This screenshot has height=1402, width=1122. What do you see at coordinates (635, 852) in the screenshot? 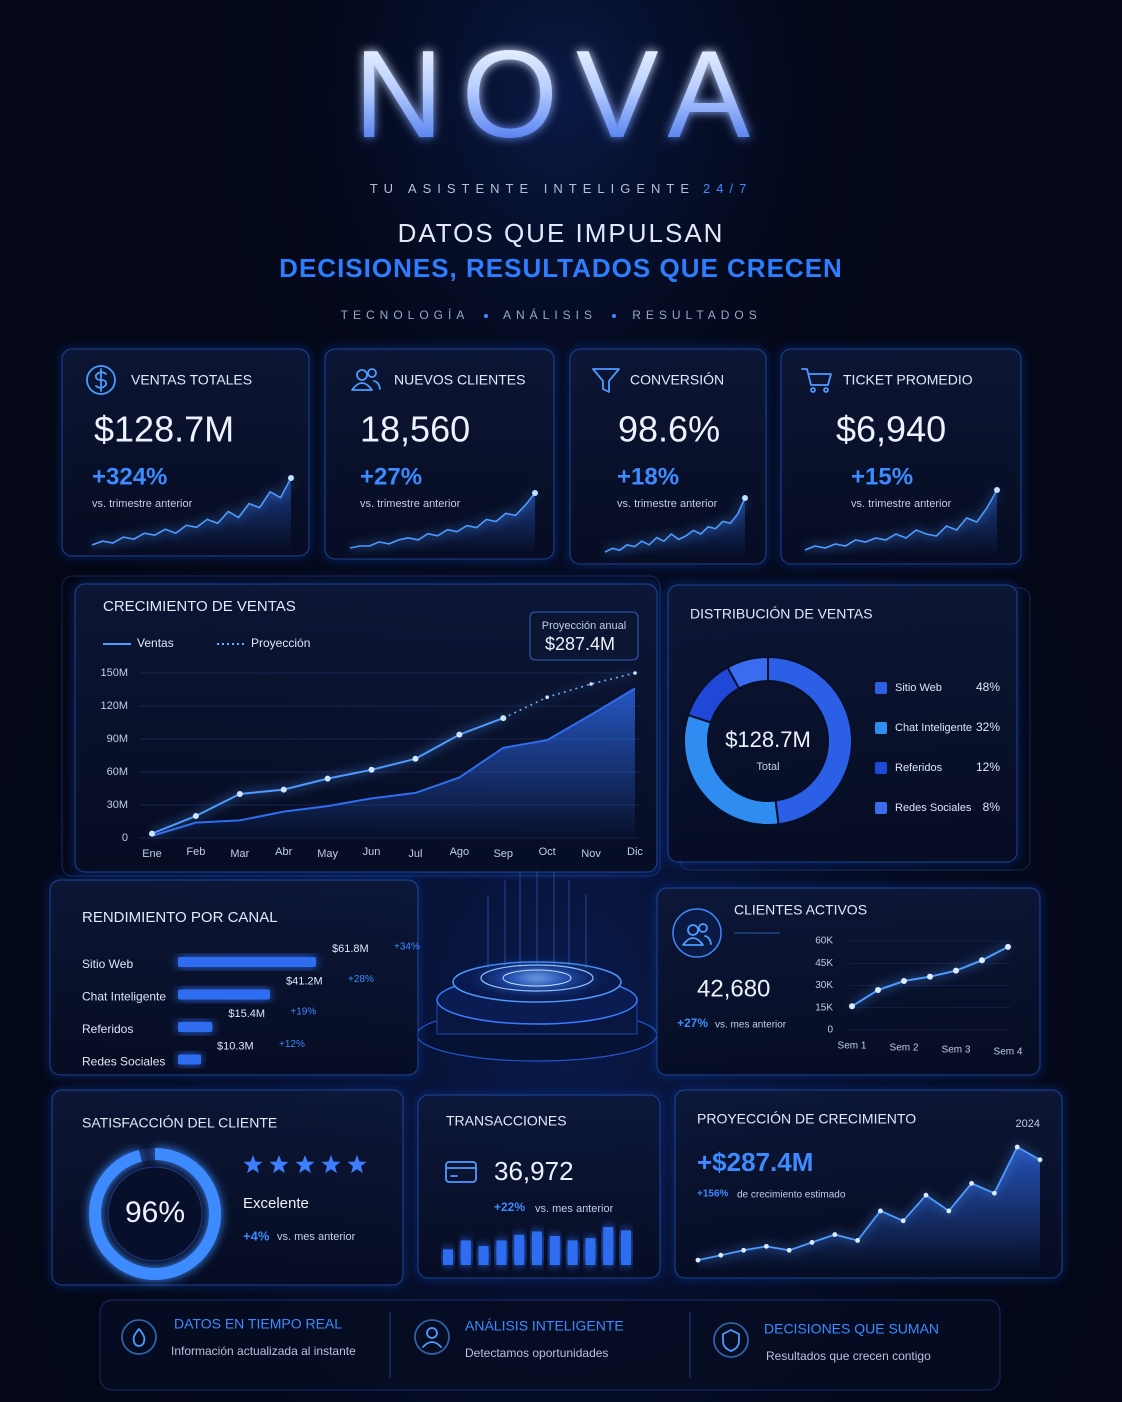
I see `x-tick-label: Dic` at bounding box center [635, 852].